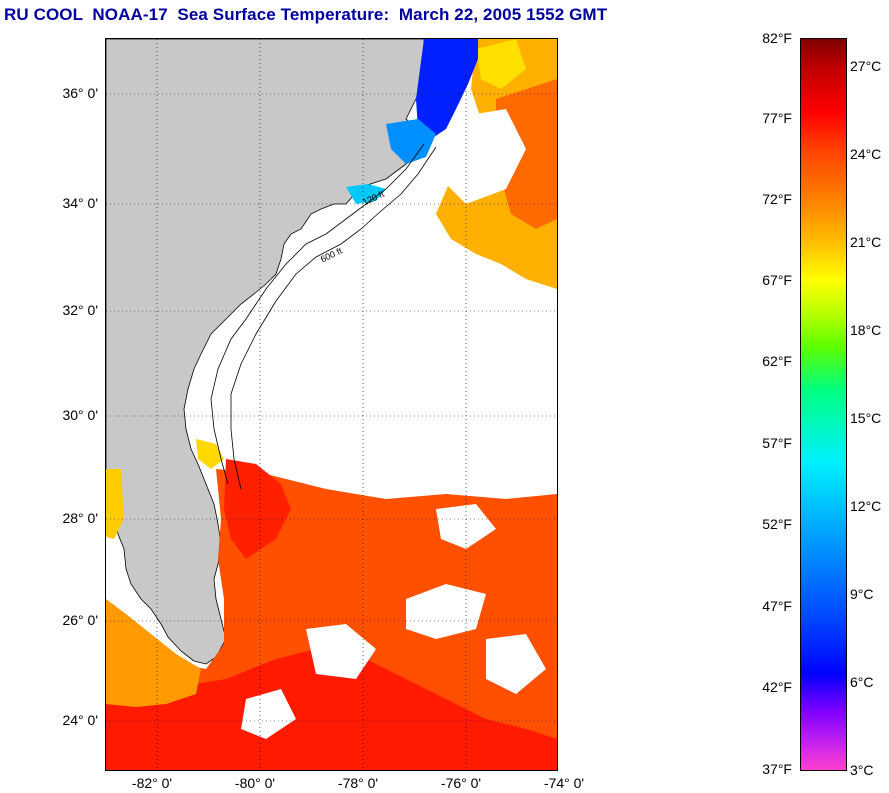  Describe the element at coordinates (777, 199) in the screenshot. I see `colorbar-f-72: 72°F` at that location.